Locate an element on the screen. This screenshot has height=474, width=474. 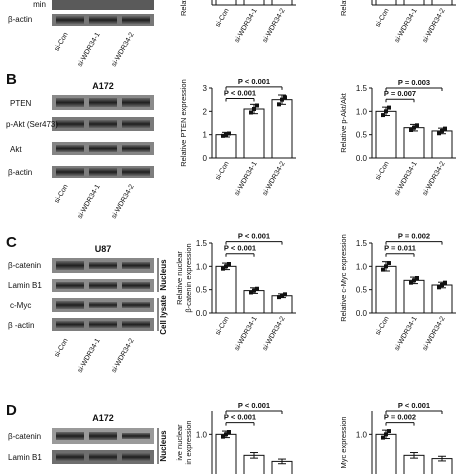
blot-label: PTEN is located at coordinates (21, 103).